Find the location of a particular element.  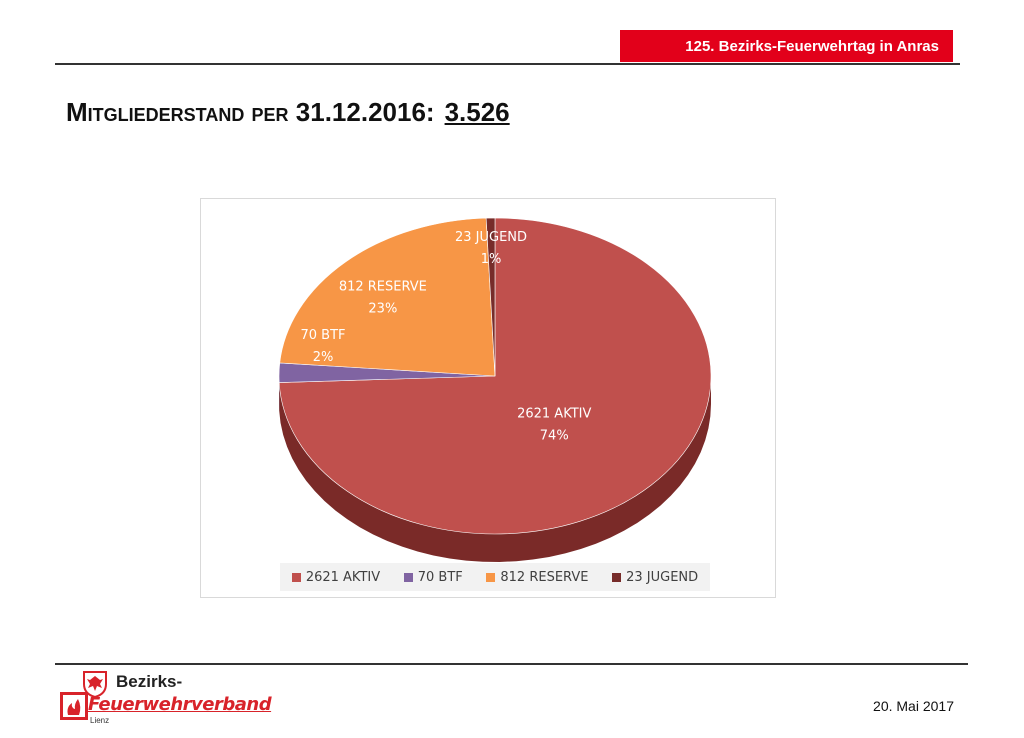

slice-percent-reserve: 23% is located at coordinates (382, 308).